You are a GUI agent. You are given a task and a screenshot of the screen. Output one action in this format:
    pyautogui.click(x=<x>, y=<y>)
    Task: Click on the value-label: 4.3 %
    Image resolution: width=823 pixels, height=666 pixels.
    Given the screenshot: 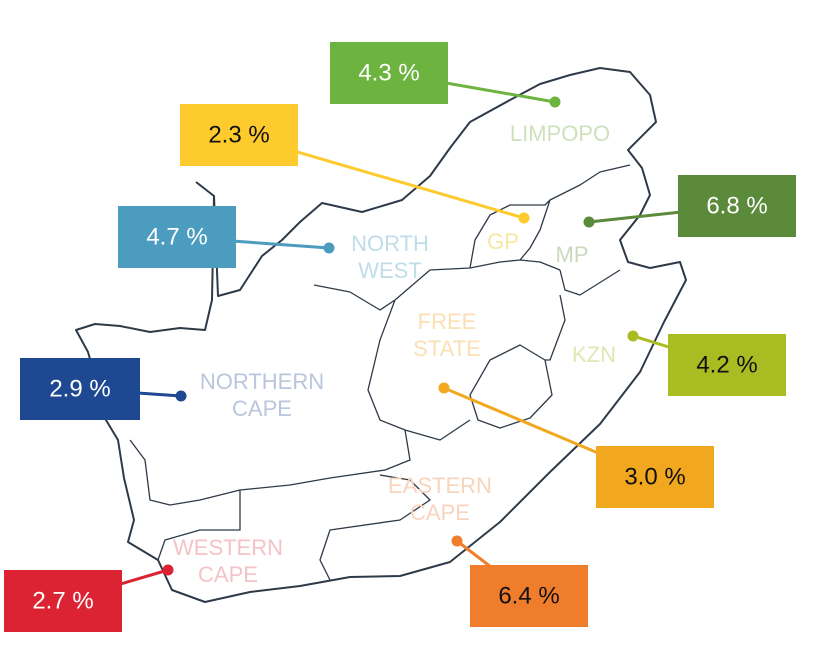 What is the action you would take?
    pyautogui.click(x=388, y=72)
    